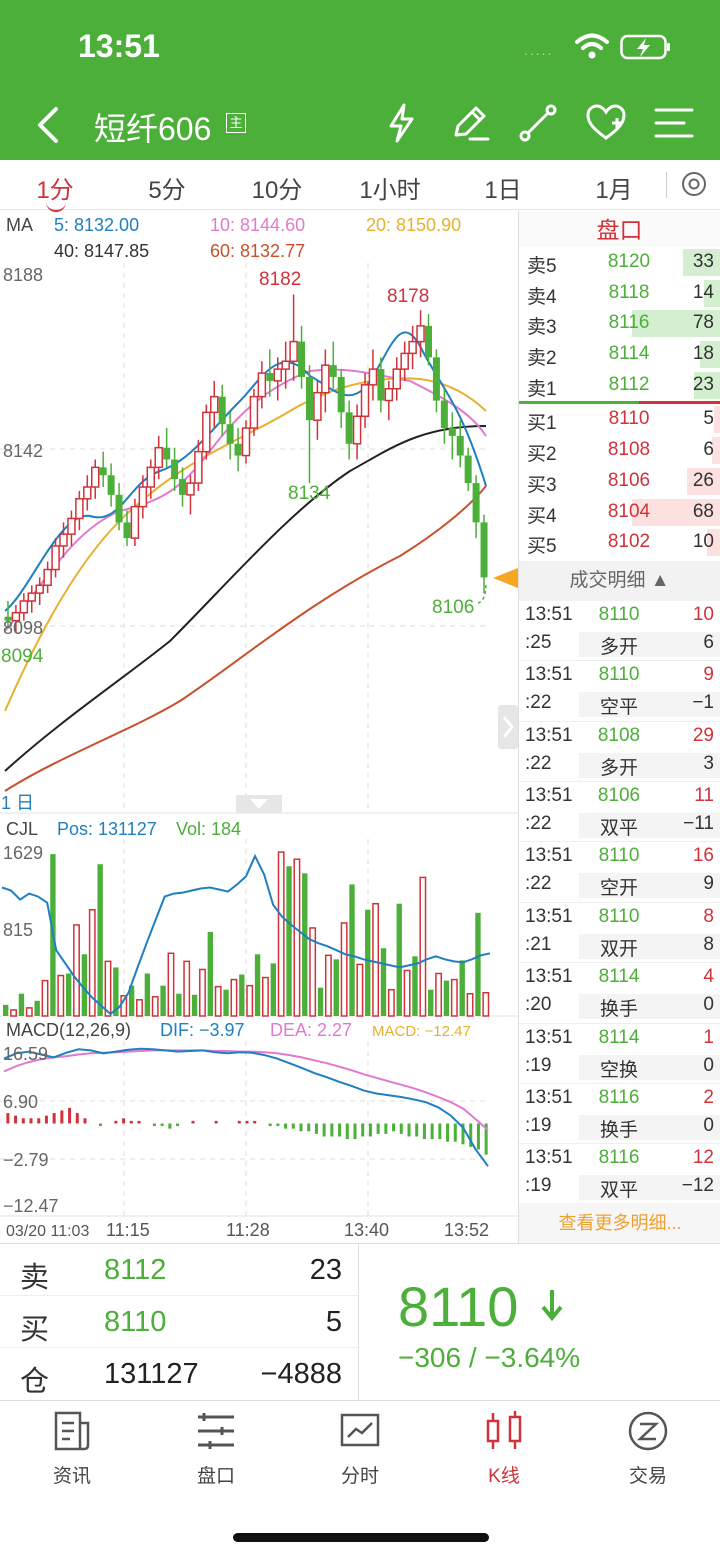 The width and height of the screenshot is (720, 1558). What do you see at coordinates (55, 191) in the screenshot?
I see `tab-1min: 1分` at bounding box center [55, 191].